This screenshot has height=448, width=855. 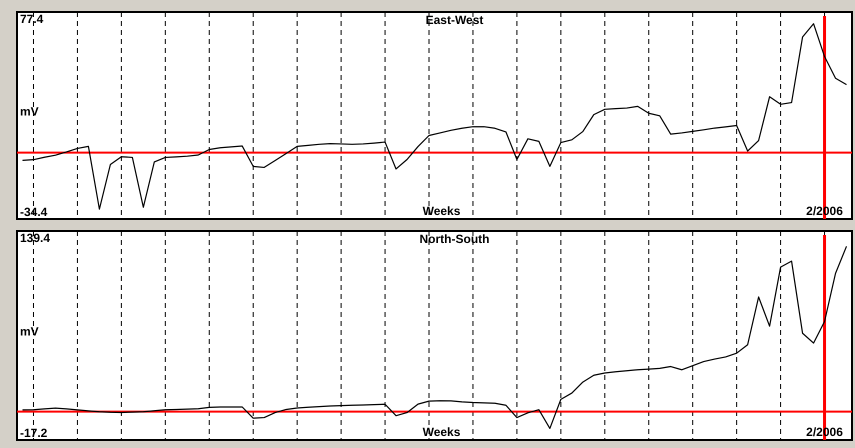 I want to click on chart-title: East-West, so click(x=455, y=20).